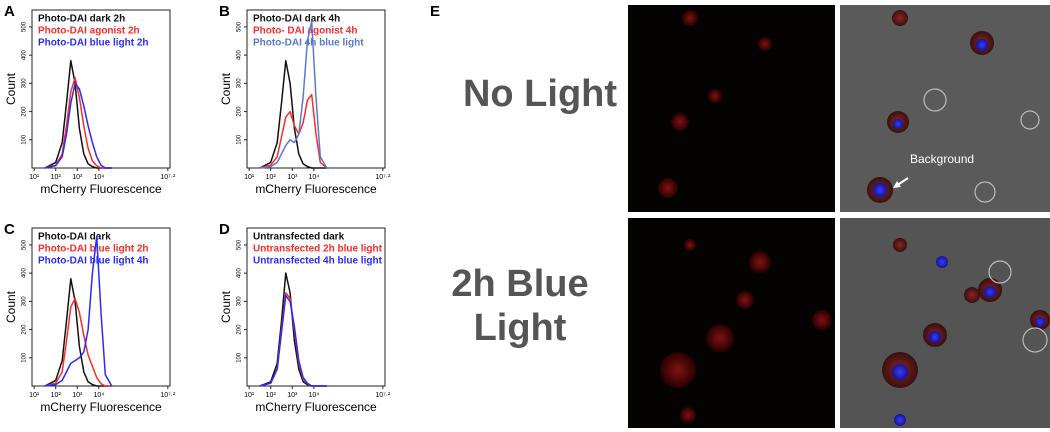 Image resolution: width=1050 pixels, height=432 pixels. I want to click on nuclei, so click(959, 232).